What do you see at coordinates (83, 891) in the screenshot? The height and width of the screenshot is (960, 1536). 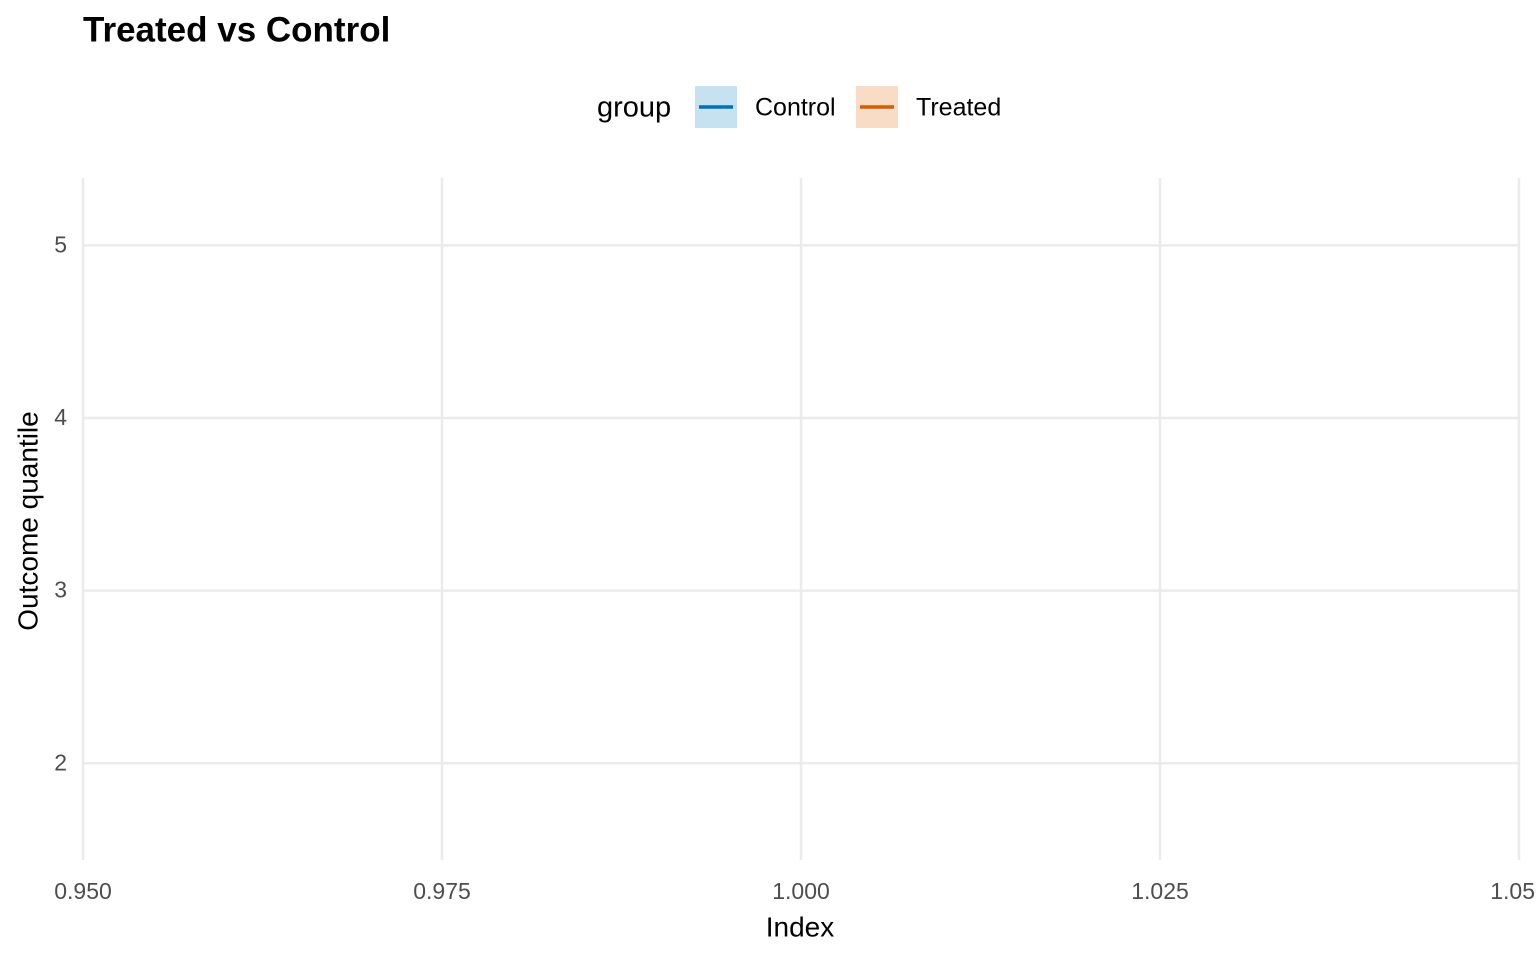 I see `x-tick-label: 0.950` at bounding box center [83, 891].